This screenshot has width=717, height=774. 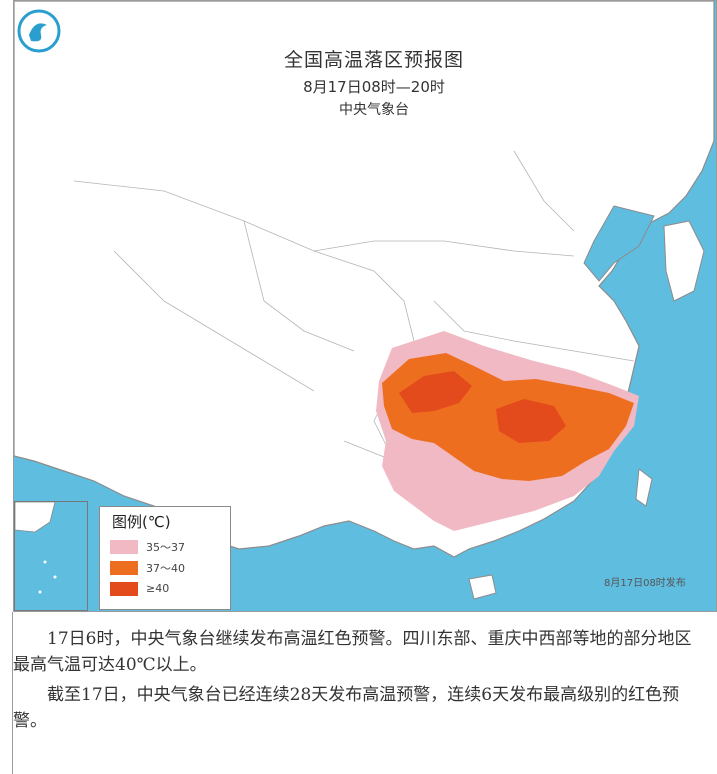 I want to click on legend-label: ≥40, so click(x=158, y=588).